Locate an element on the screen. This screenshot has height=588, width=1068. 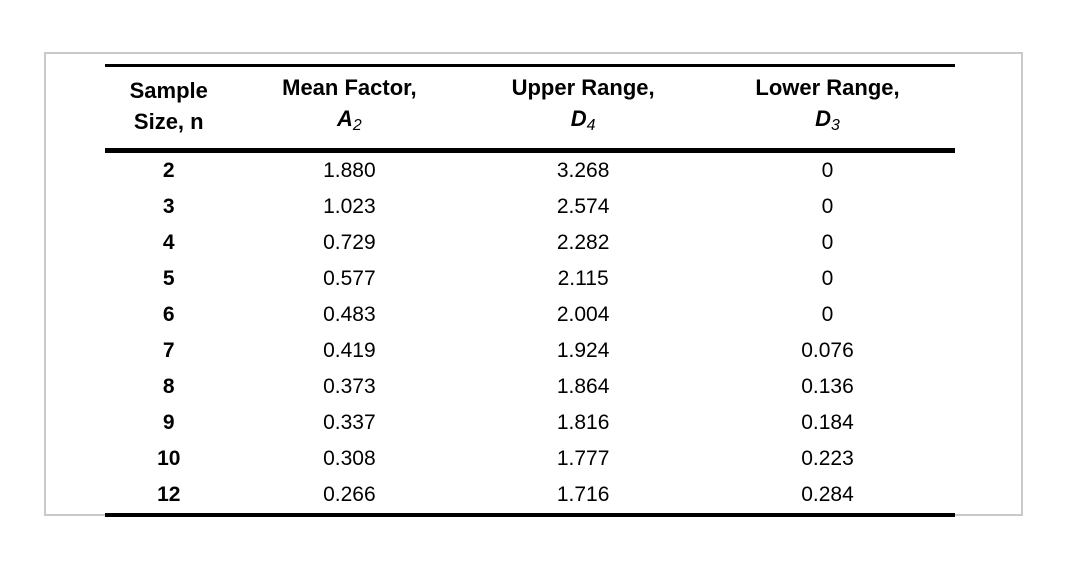
cell-d4: 1.816 is located at coordinates (583, 422).